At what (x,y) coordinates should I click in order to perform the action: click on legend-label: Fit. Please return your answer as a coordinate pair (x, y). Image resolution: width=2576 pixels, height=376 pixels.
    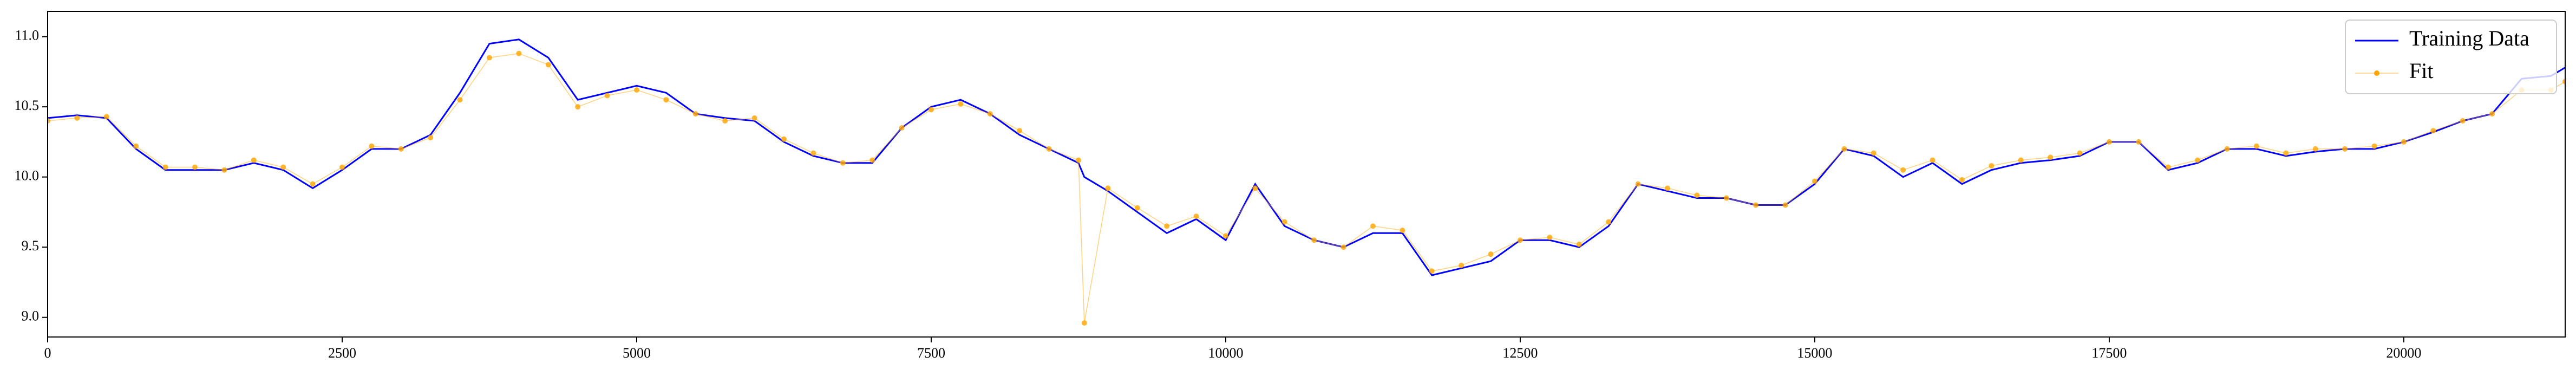
    Looking at the image, I should click on (2421, 71).